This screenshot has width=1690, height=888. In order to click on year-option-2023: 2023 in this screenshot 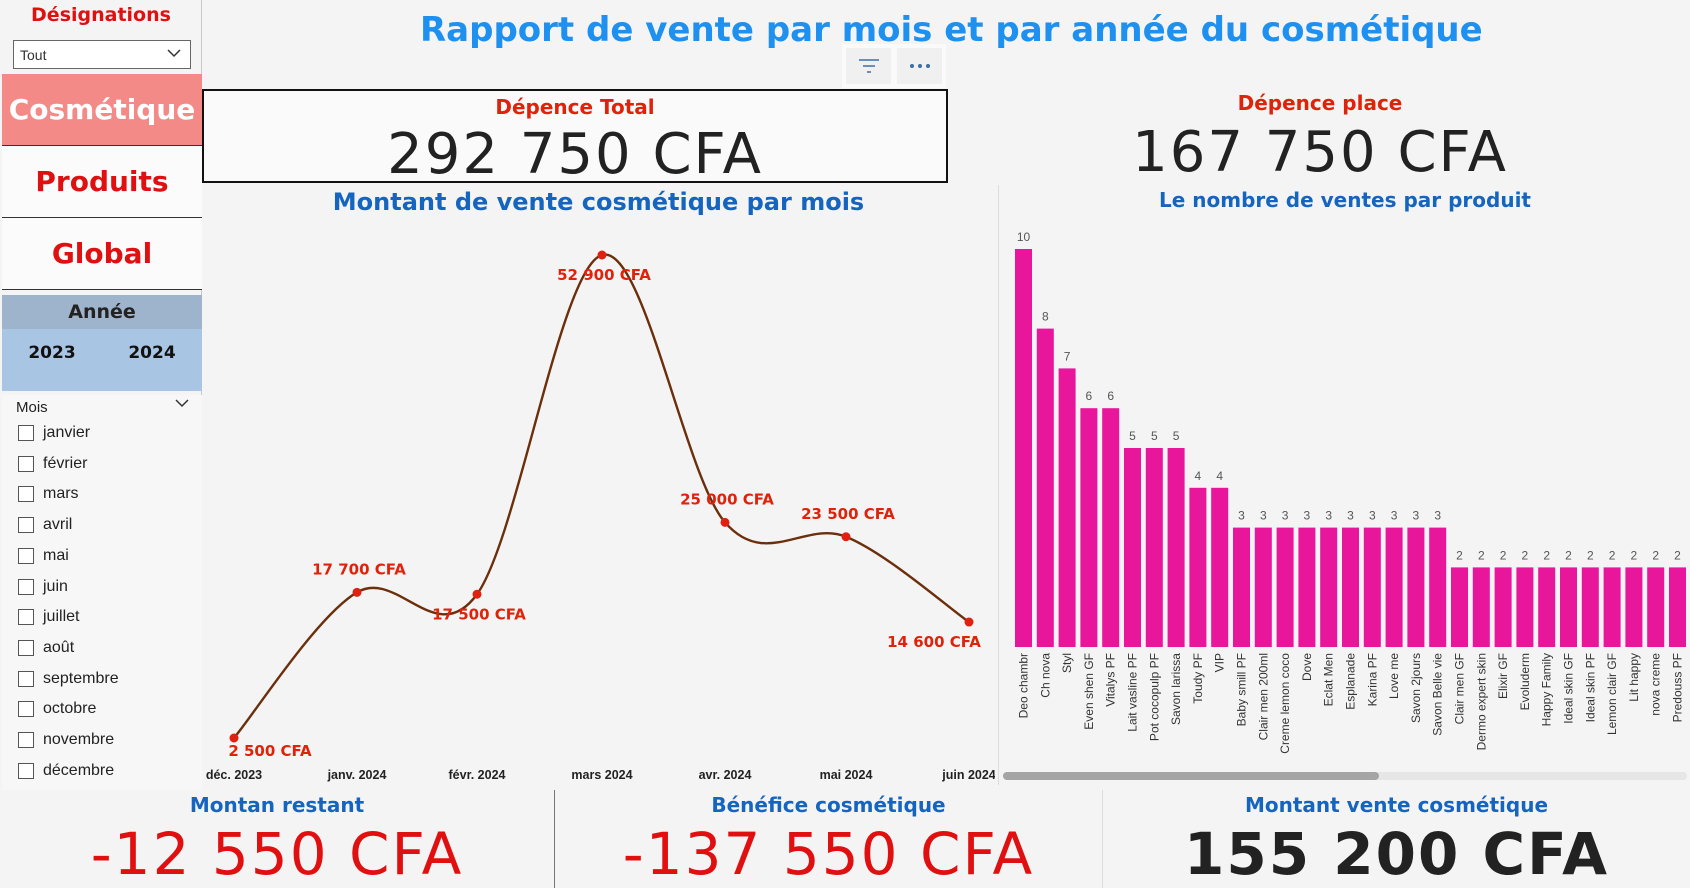, I will do `click(52, 353)`.